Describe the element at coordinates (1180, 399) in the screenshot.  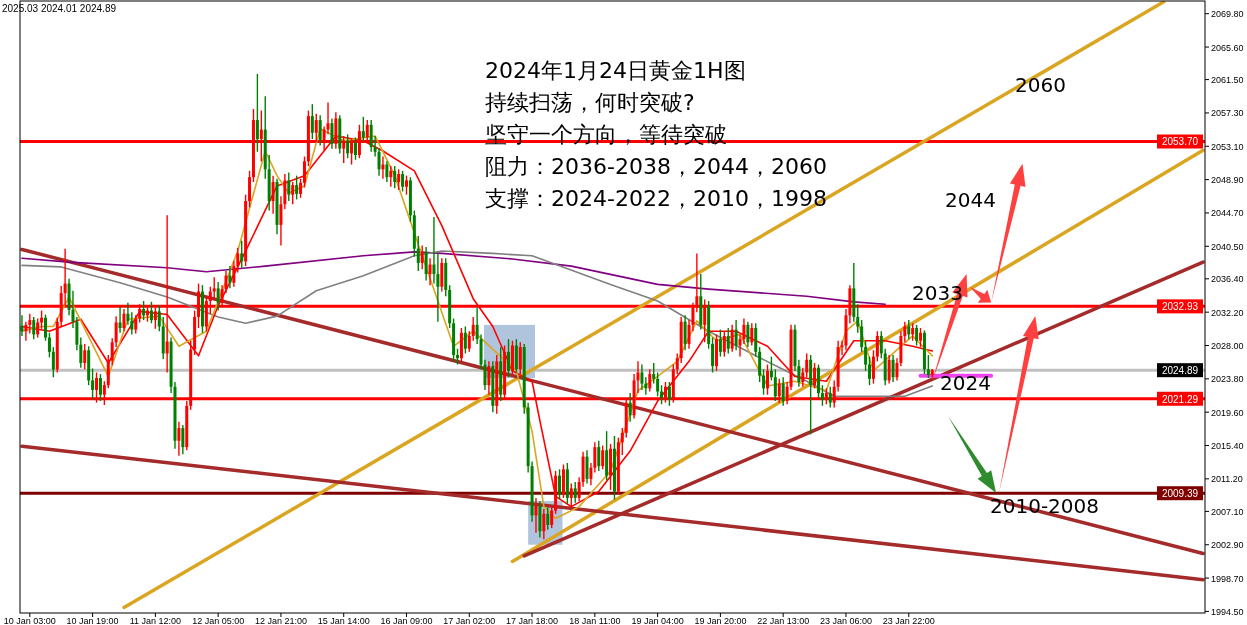
I see `ref-line-label: 2021.29` at that location.